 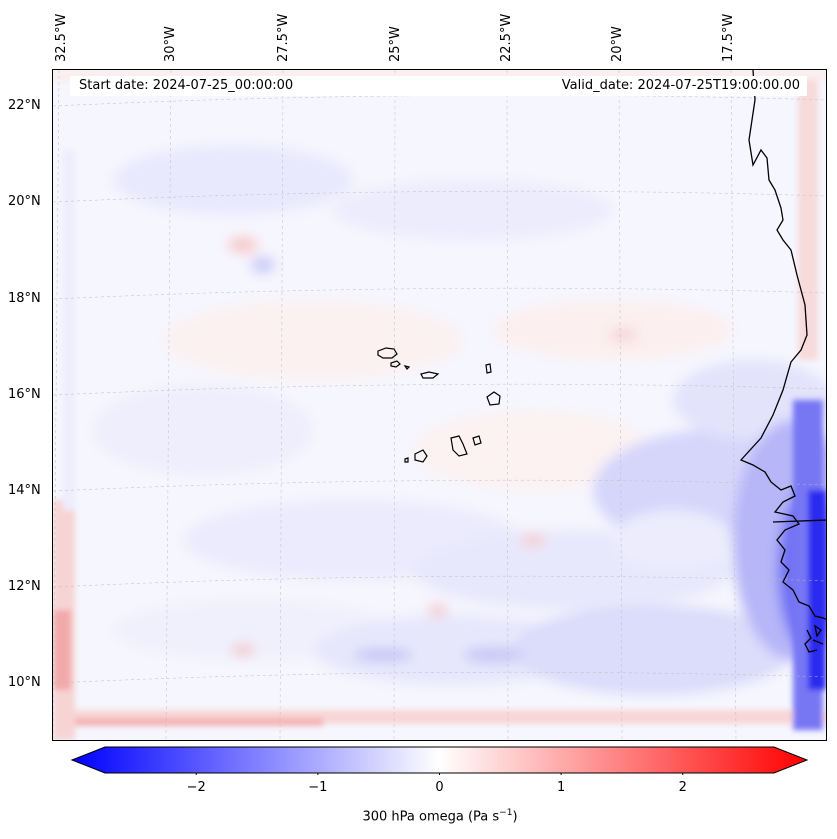 I want to click on colorbar-tick-label: 2, so click(x=682, y=787).